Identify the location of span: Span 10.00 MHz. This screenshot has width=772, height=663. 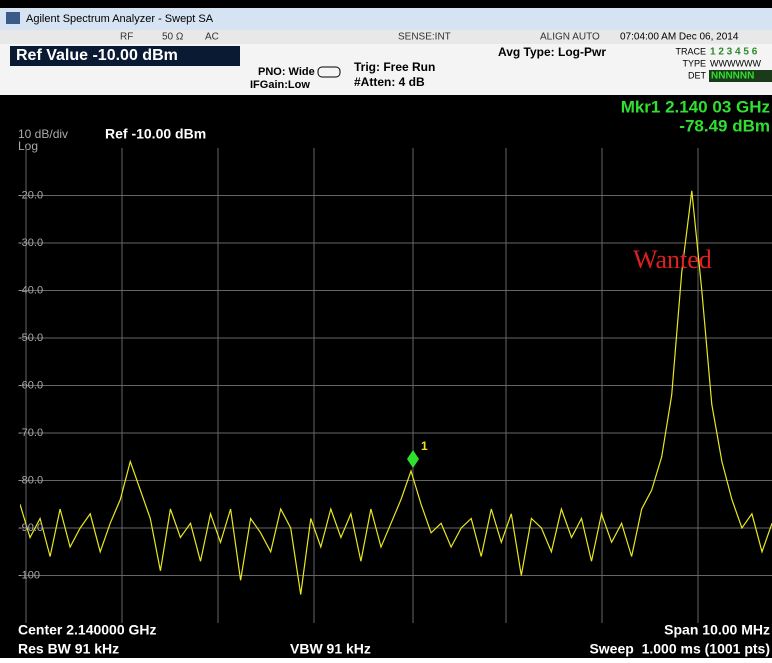
(717, 630).